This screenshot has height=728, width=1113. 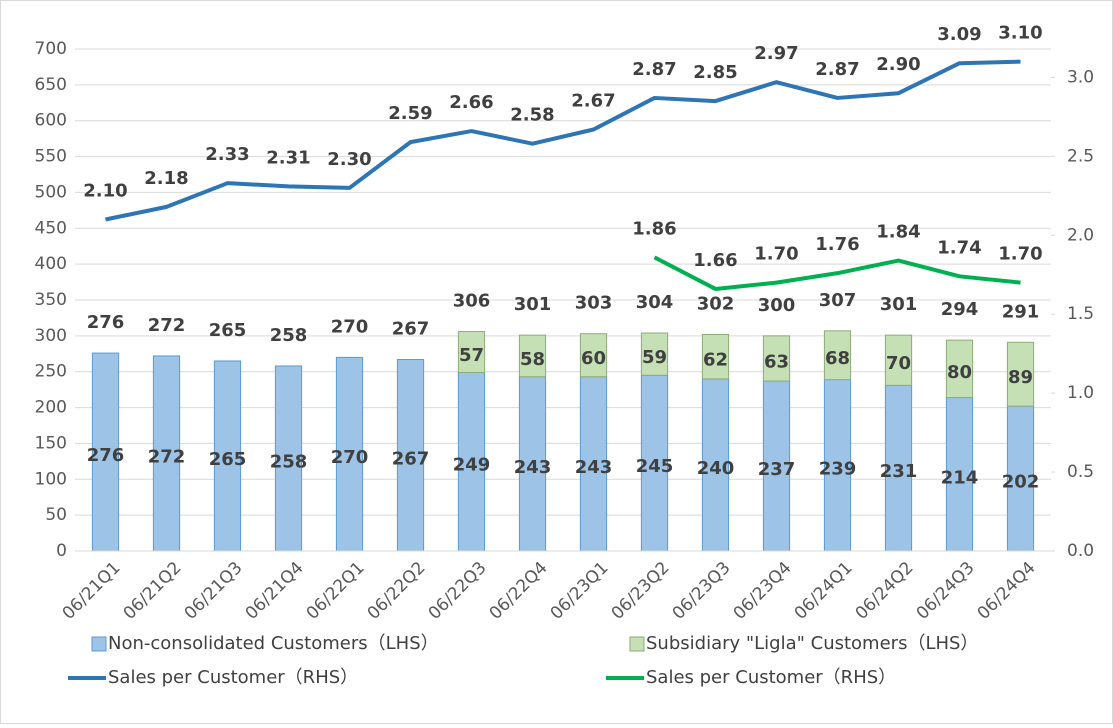 I want to click on total-label: 276, so click(x=106, y=322).